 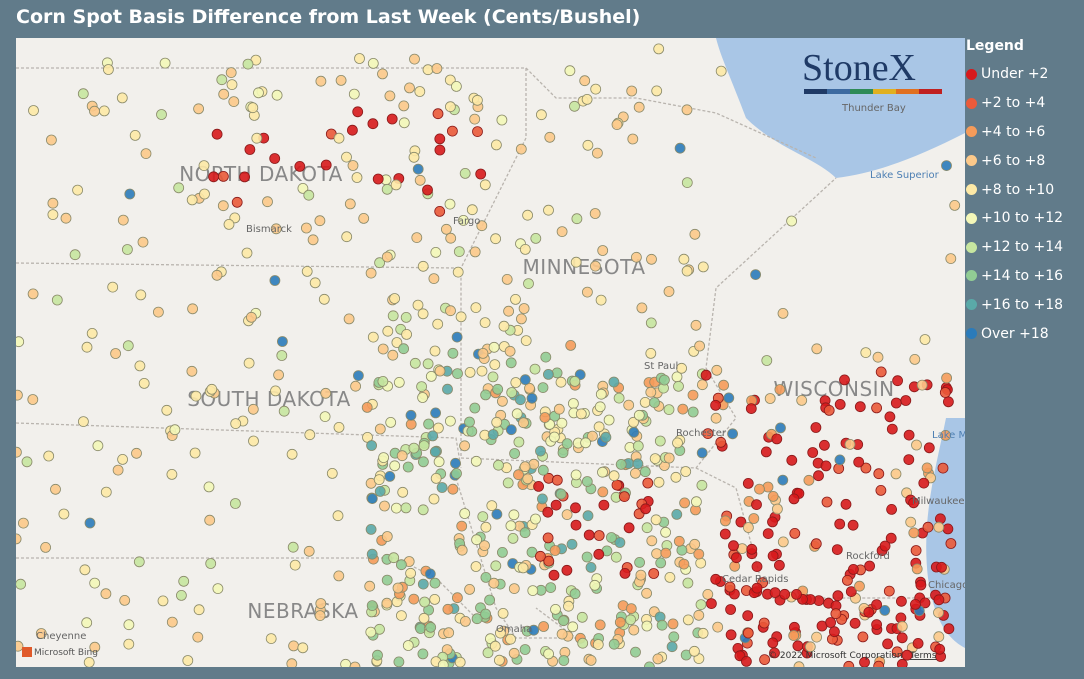 What do you see at coordinates (755, 579) in the screenshot?
I see `place-label: Cedar Rapids` at bounding box center [755, 579].